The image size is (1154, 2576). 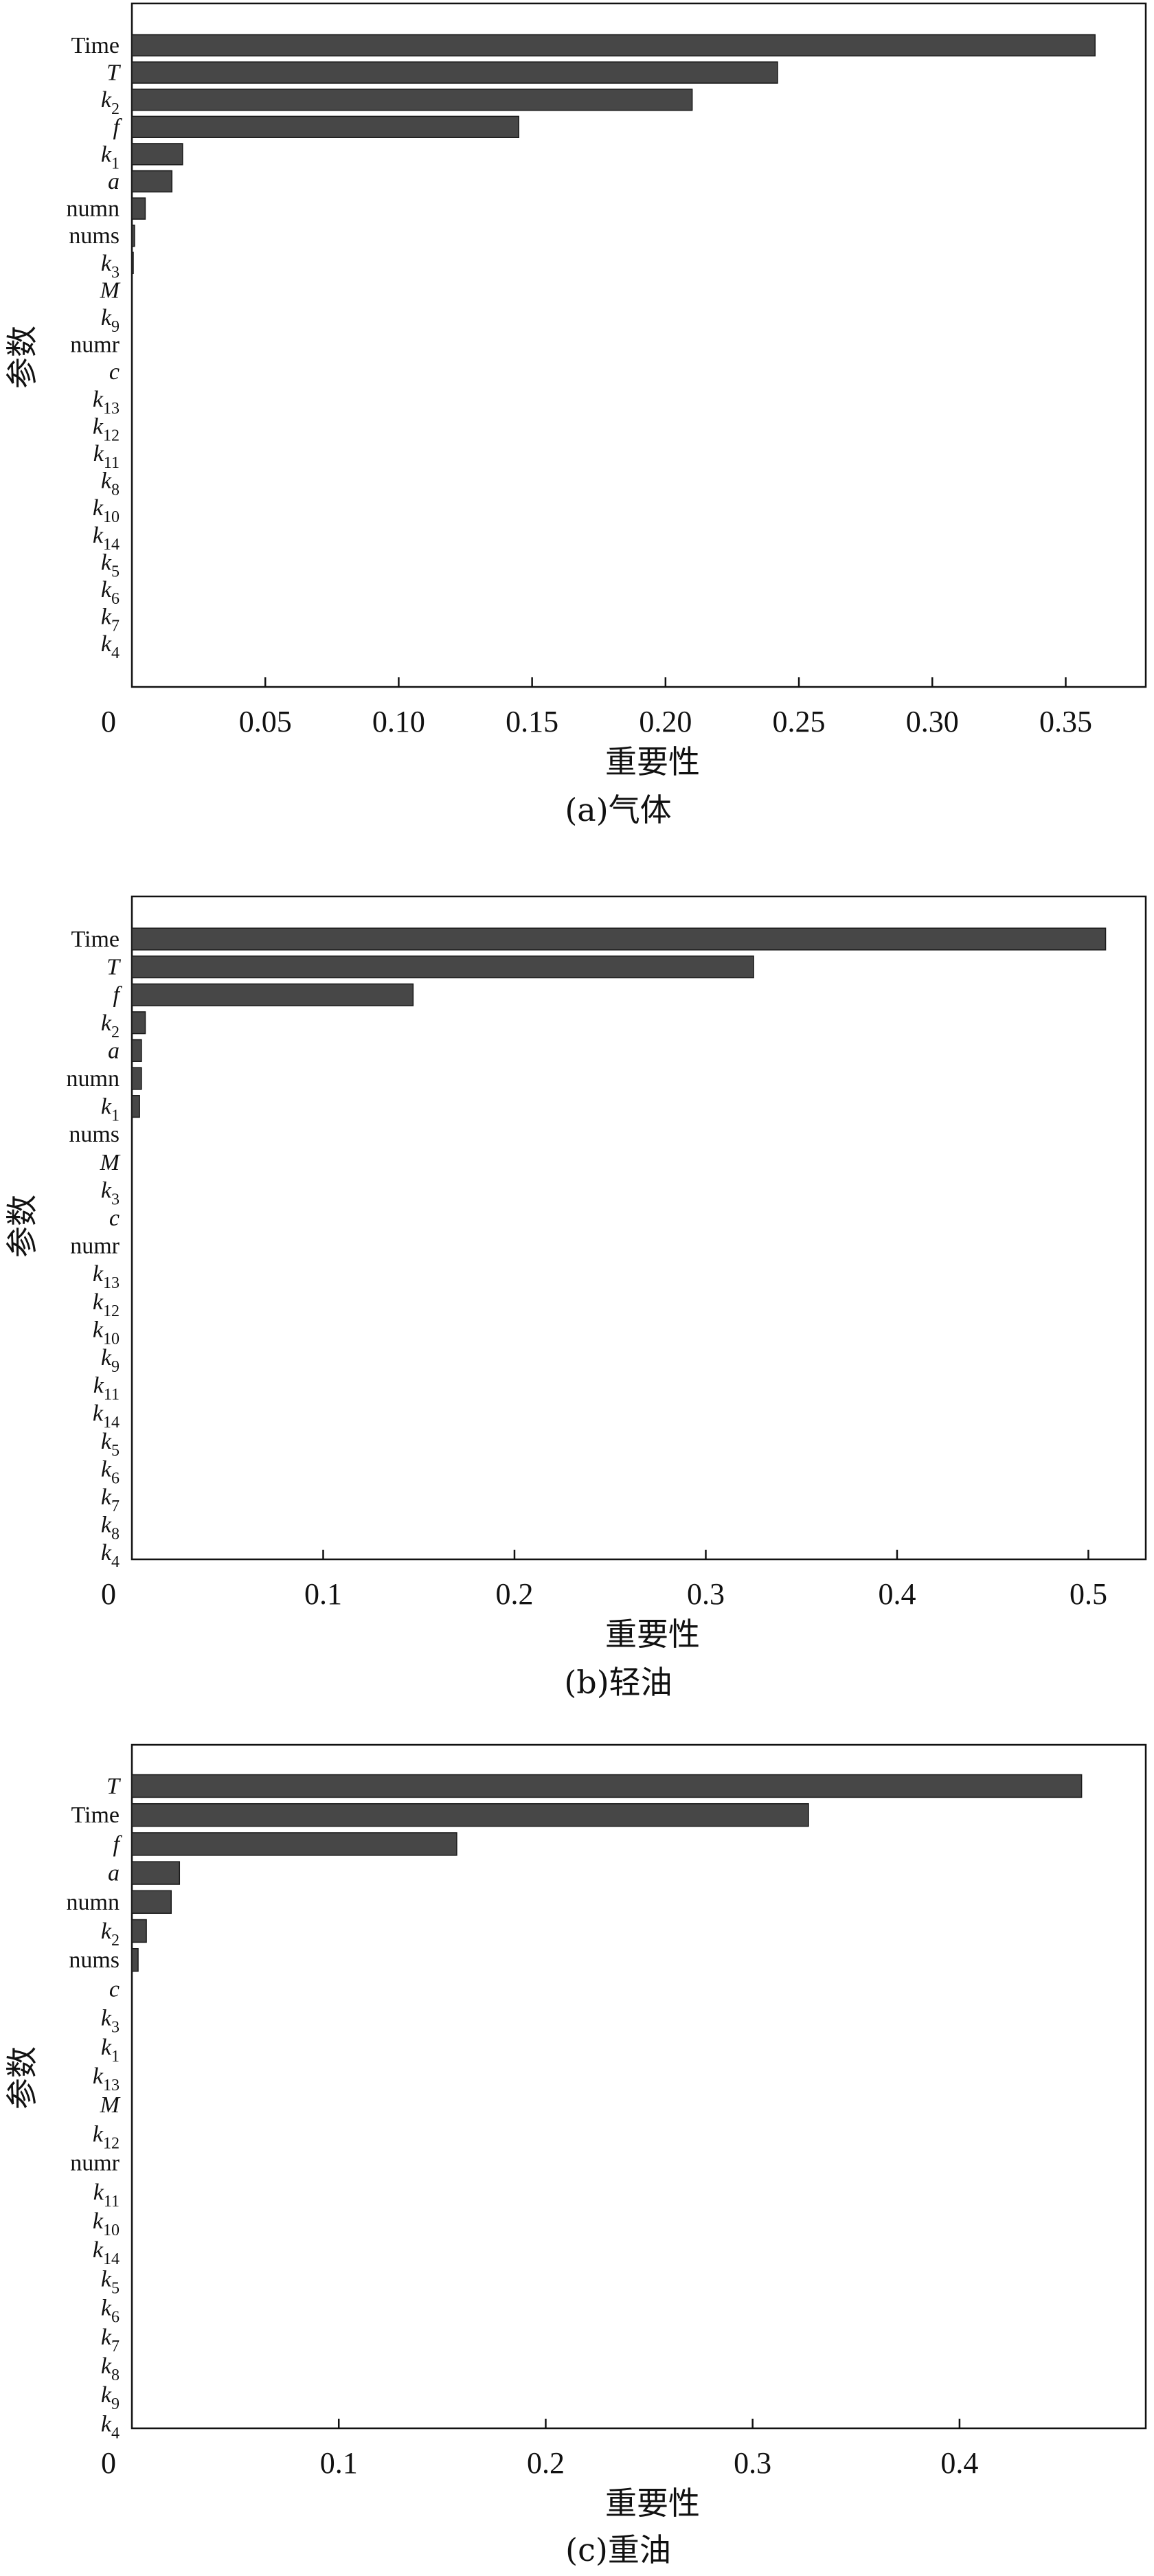 I want to click on x-tick-label: 0.35, so click(x=1065, y=721).